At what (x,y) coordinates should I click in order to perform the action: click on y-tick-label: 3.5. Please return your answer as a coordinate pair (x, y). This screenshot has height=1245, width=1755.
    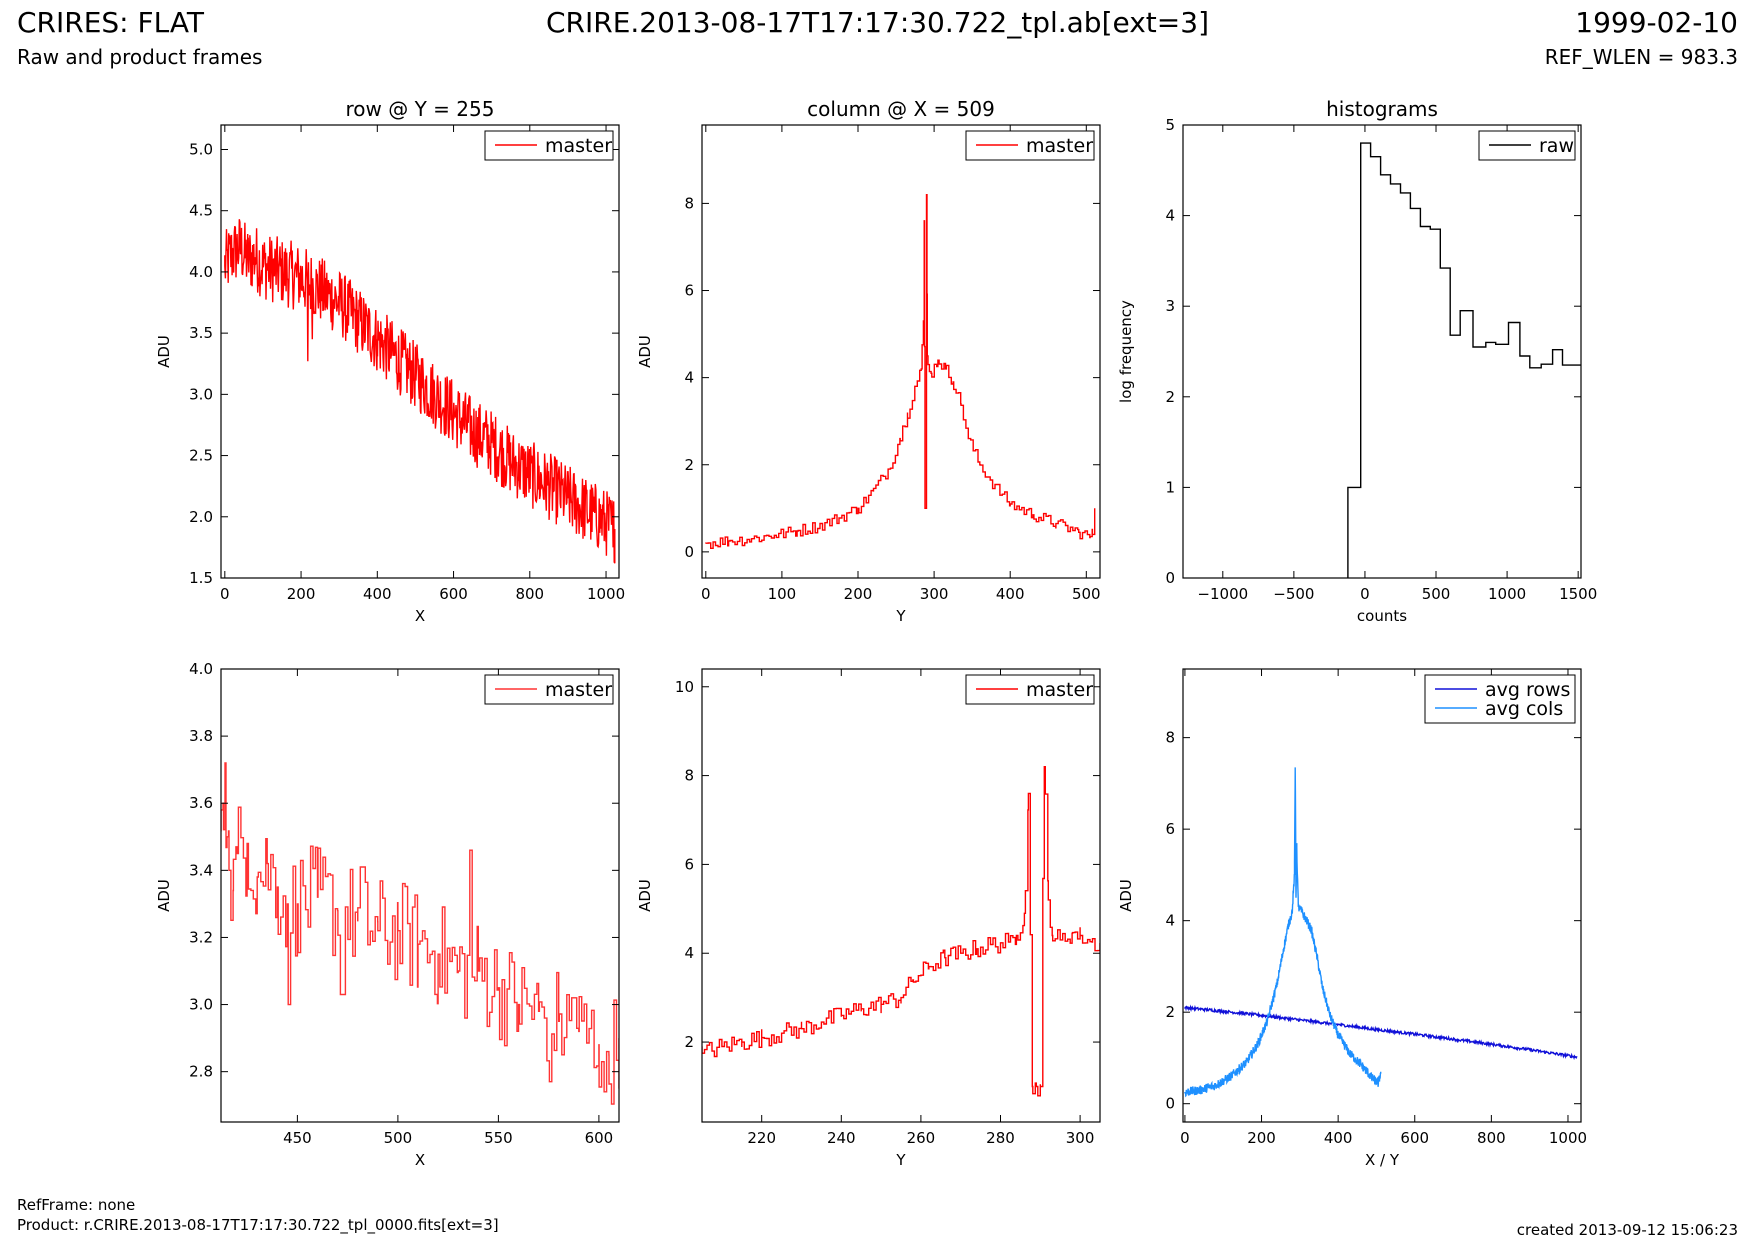
    Looking at the image, I should click on (201, 333).